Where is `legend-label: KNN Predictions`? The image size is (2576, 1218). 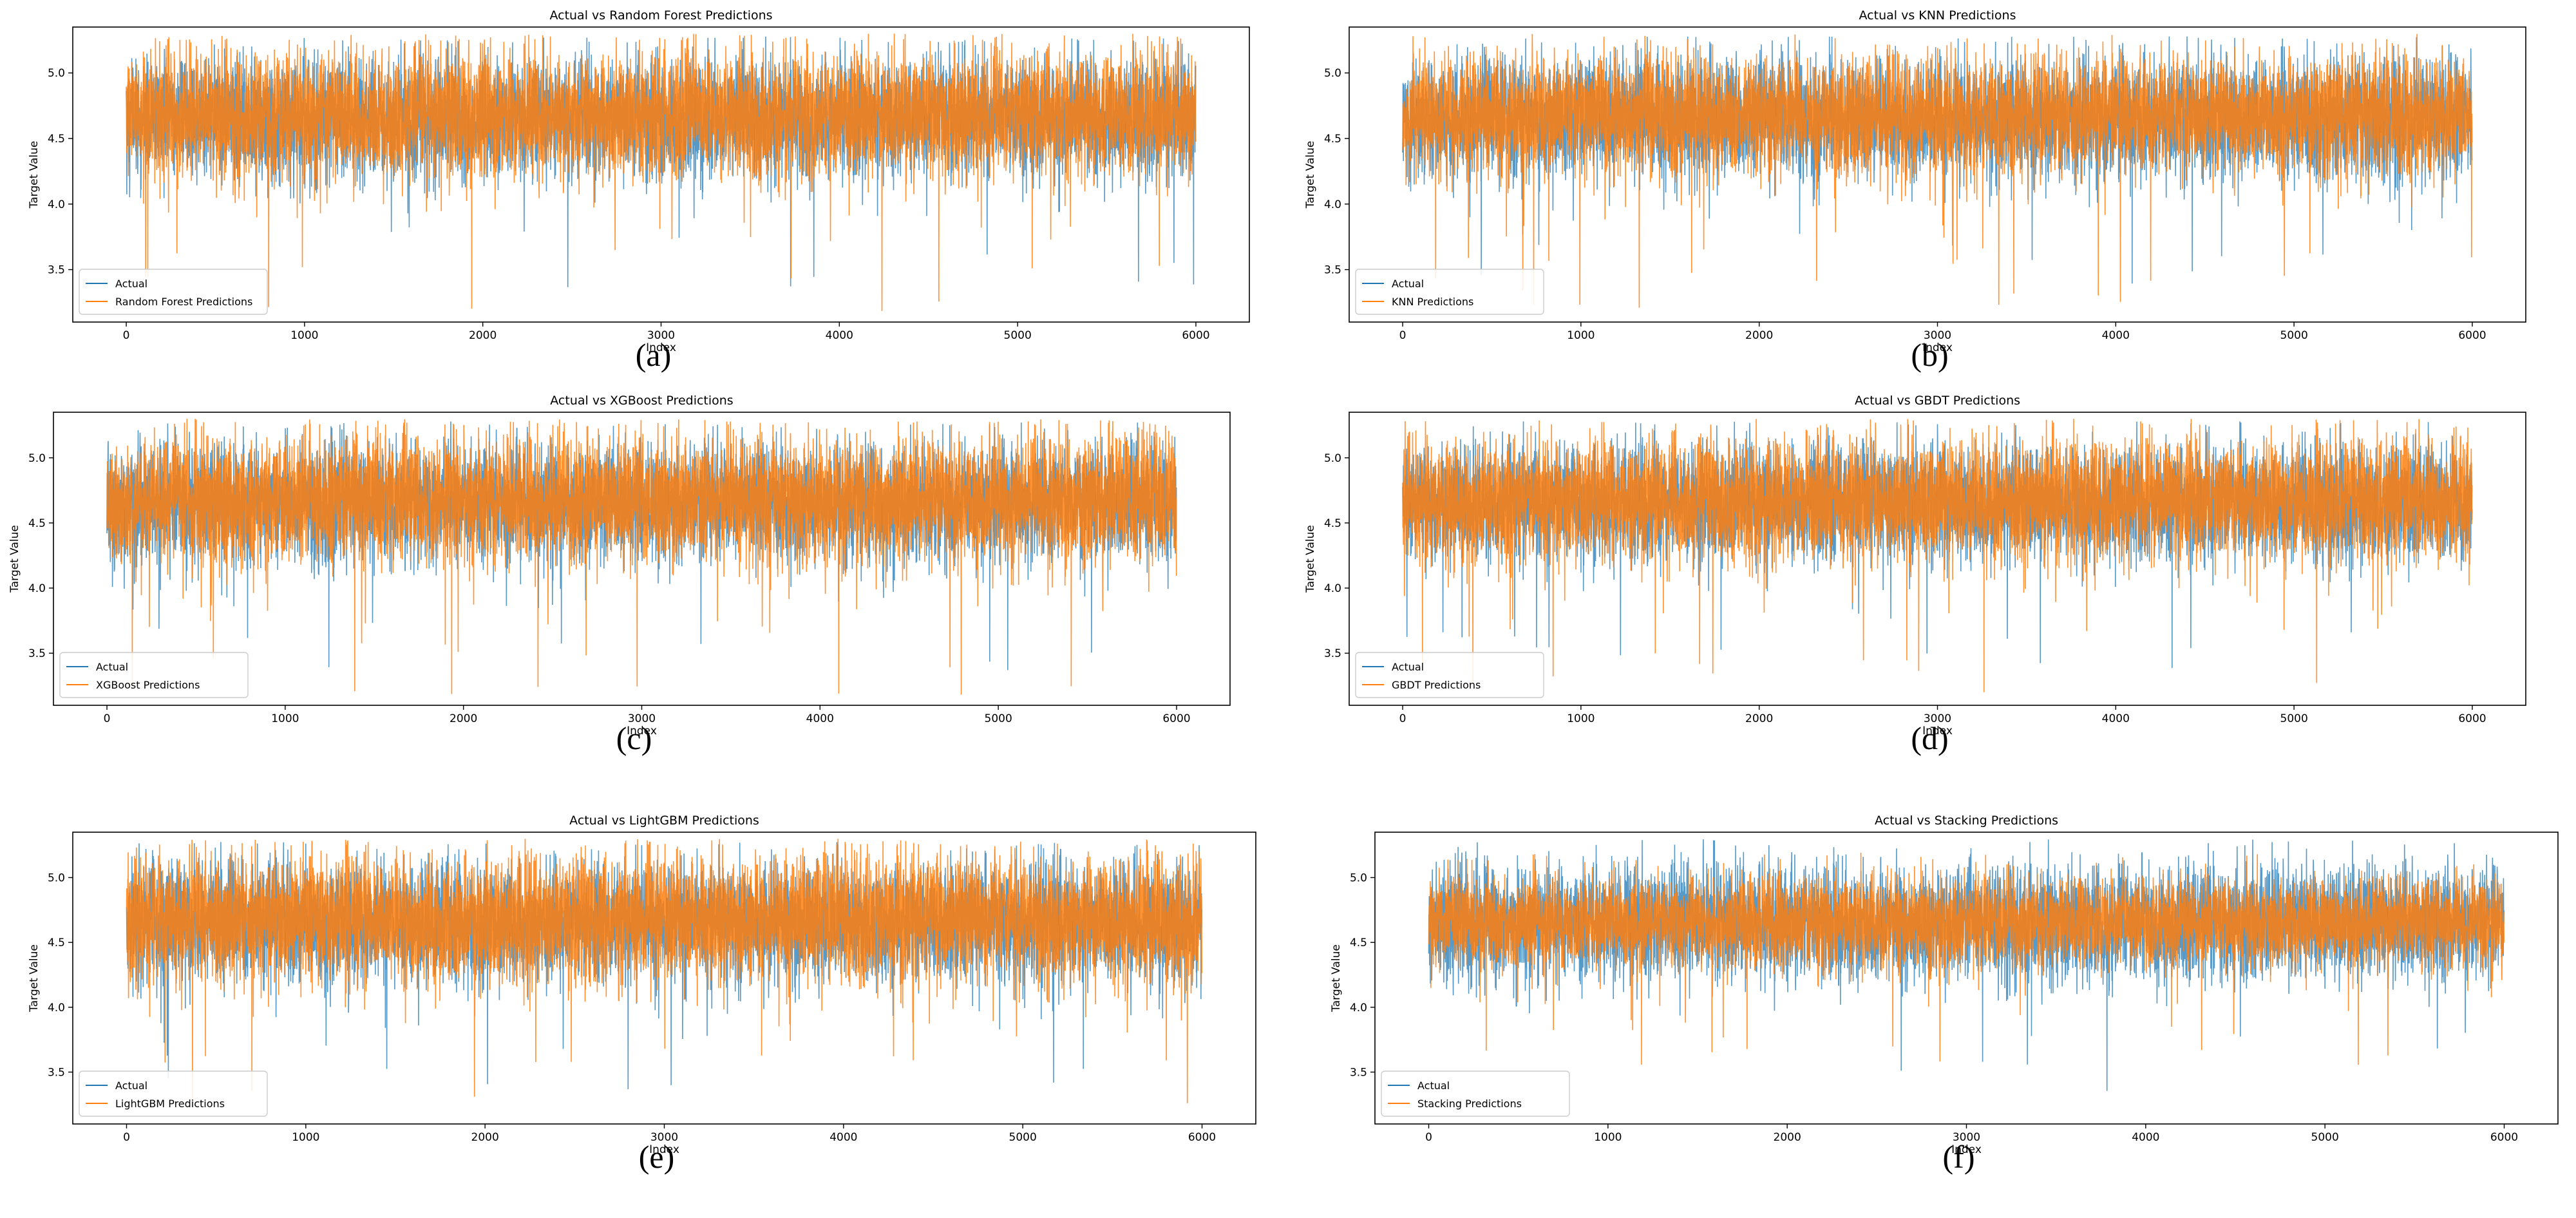
legend-label: KNN Predictions is located at coordinates (1432, 302).